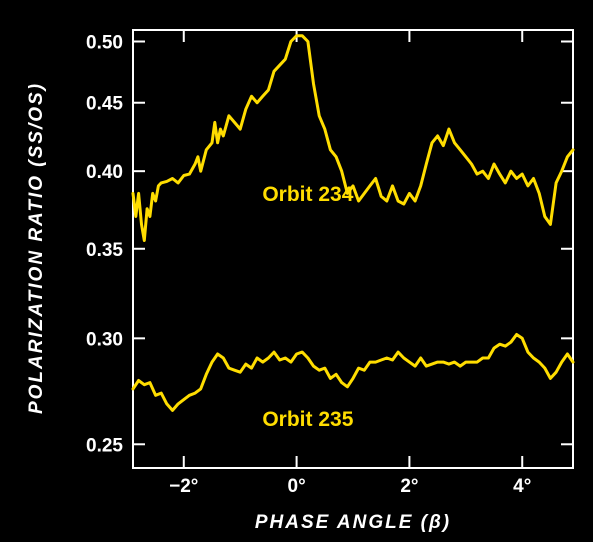  What do you see at coordinates (104, 250) in the screenshot?
I see `y-tick-label: 0.35` at bounding box center [104, 250].